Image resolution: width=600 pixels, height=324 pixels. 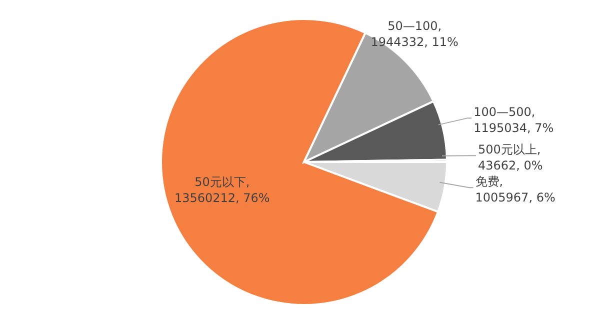 I want to click on slice-label: 50元以下, 13560212, 76%, so click(x=222, y=190).